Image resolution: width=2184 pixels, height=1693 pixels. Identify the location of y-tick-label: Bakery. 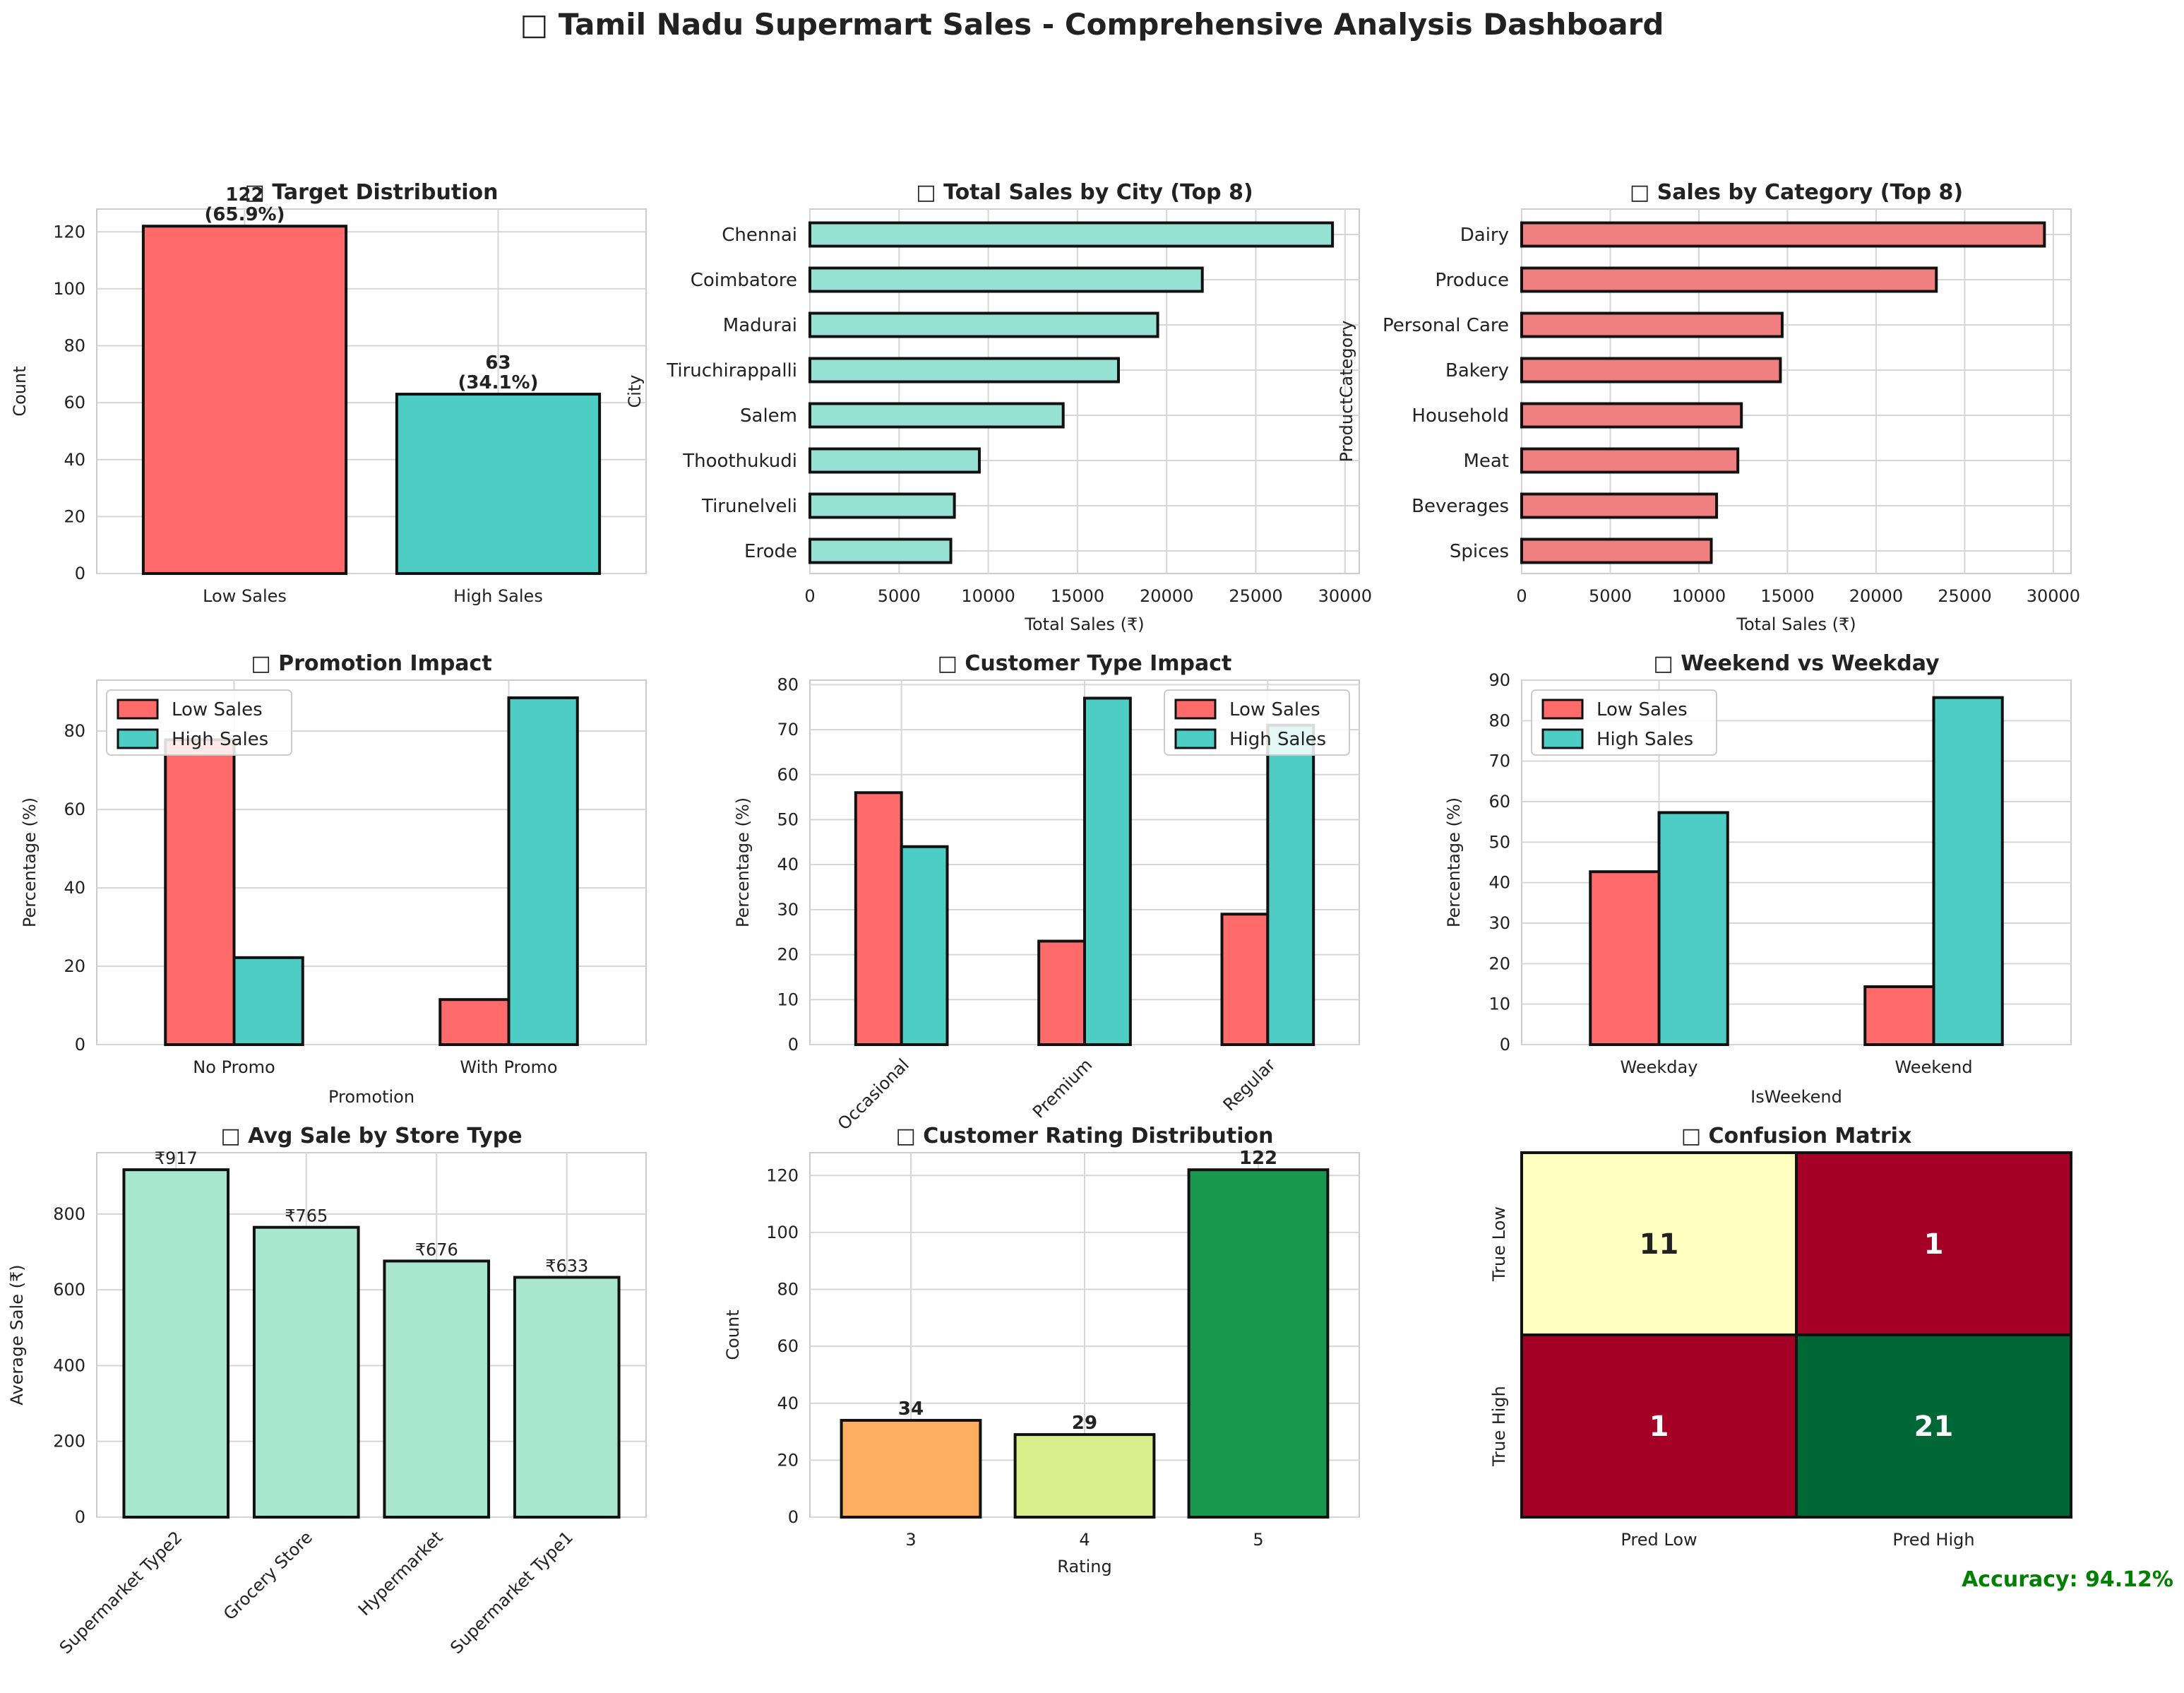
(1477, 370).